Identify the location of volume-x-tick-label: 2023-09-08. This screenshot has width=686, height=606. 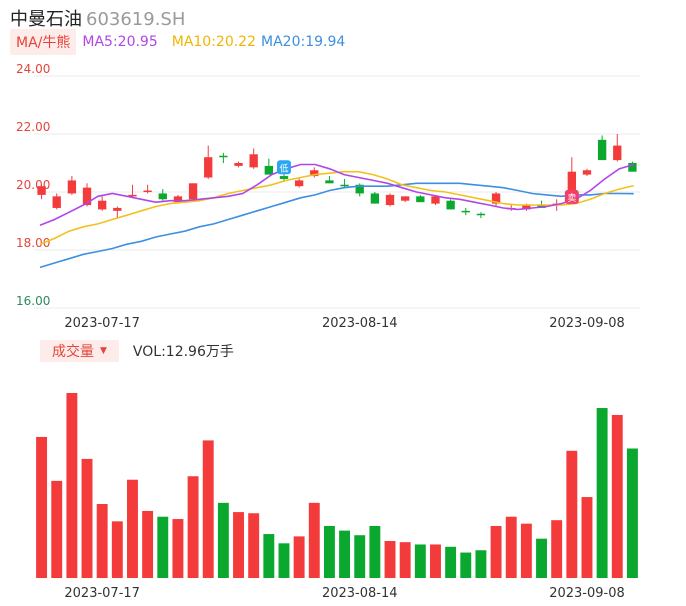
(587, 593).